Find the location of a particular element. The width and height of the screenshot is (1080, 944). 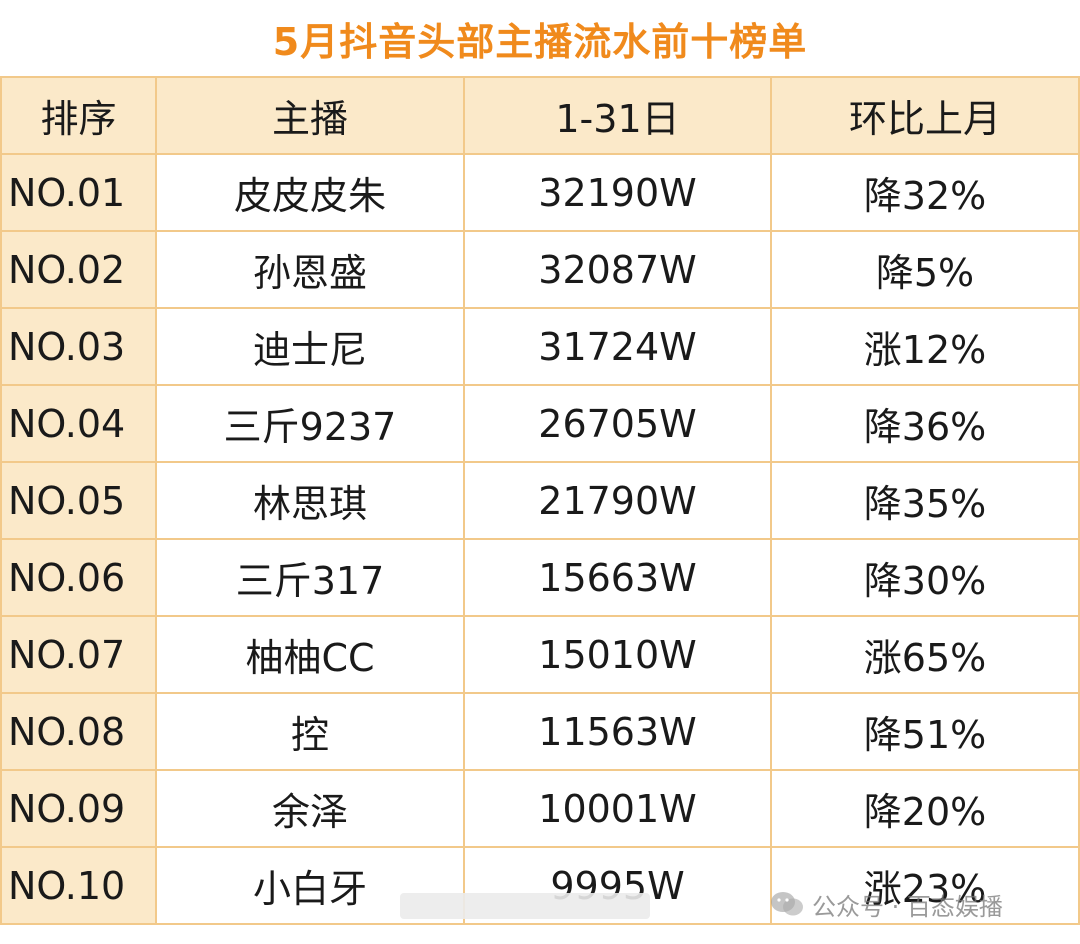

streamer-cell: 皮皮皮朱 is located at coordinates (310, 192).